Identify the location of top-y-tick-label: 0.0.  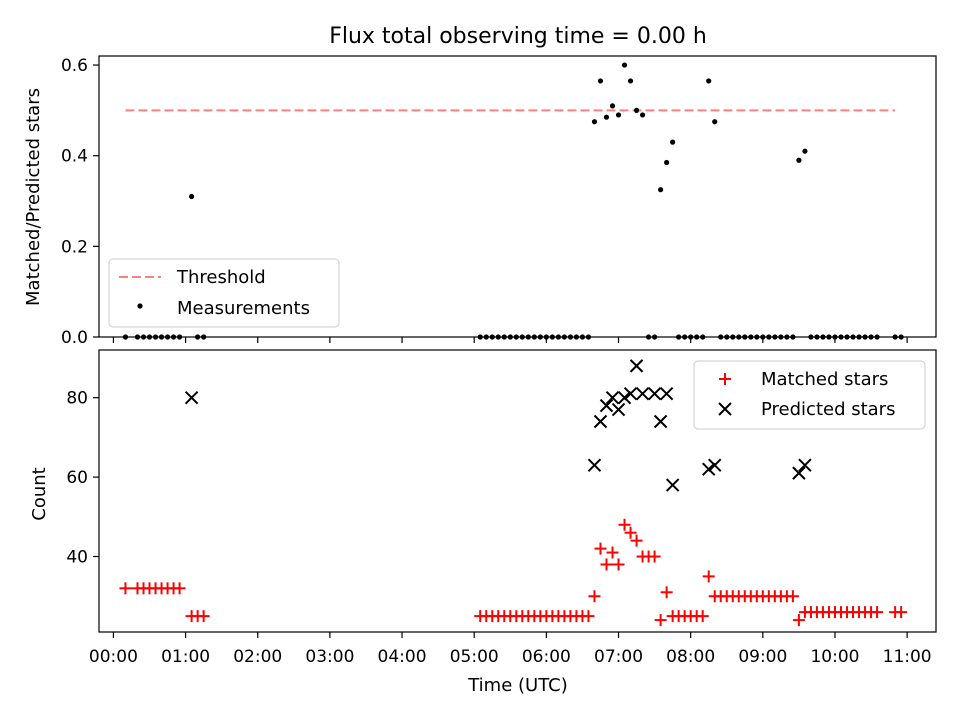
(74, 338).